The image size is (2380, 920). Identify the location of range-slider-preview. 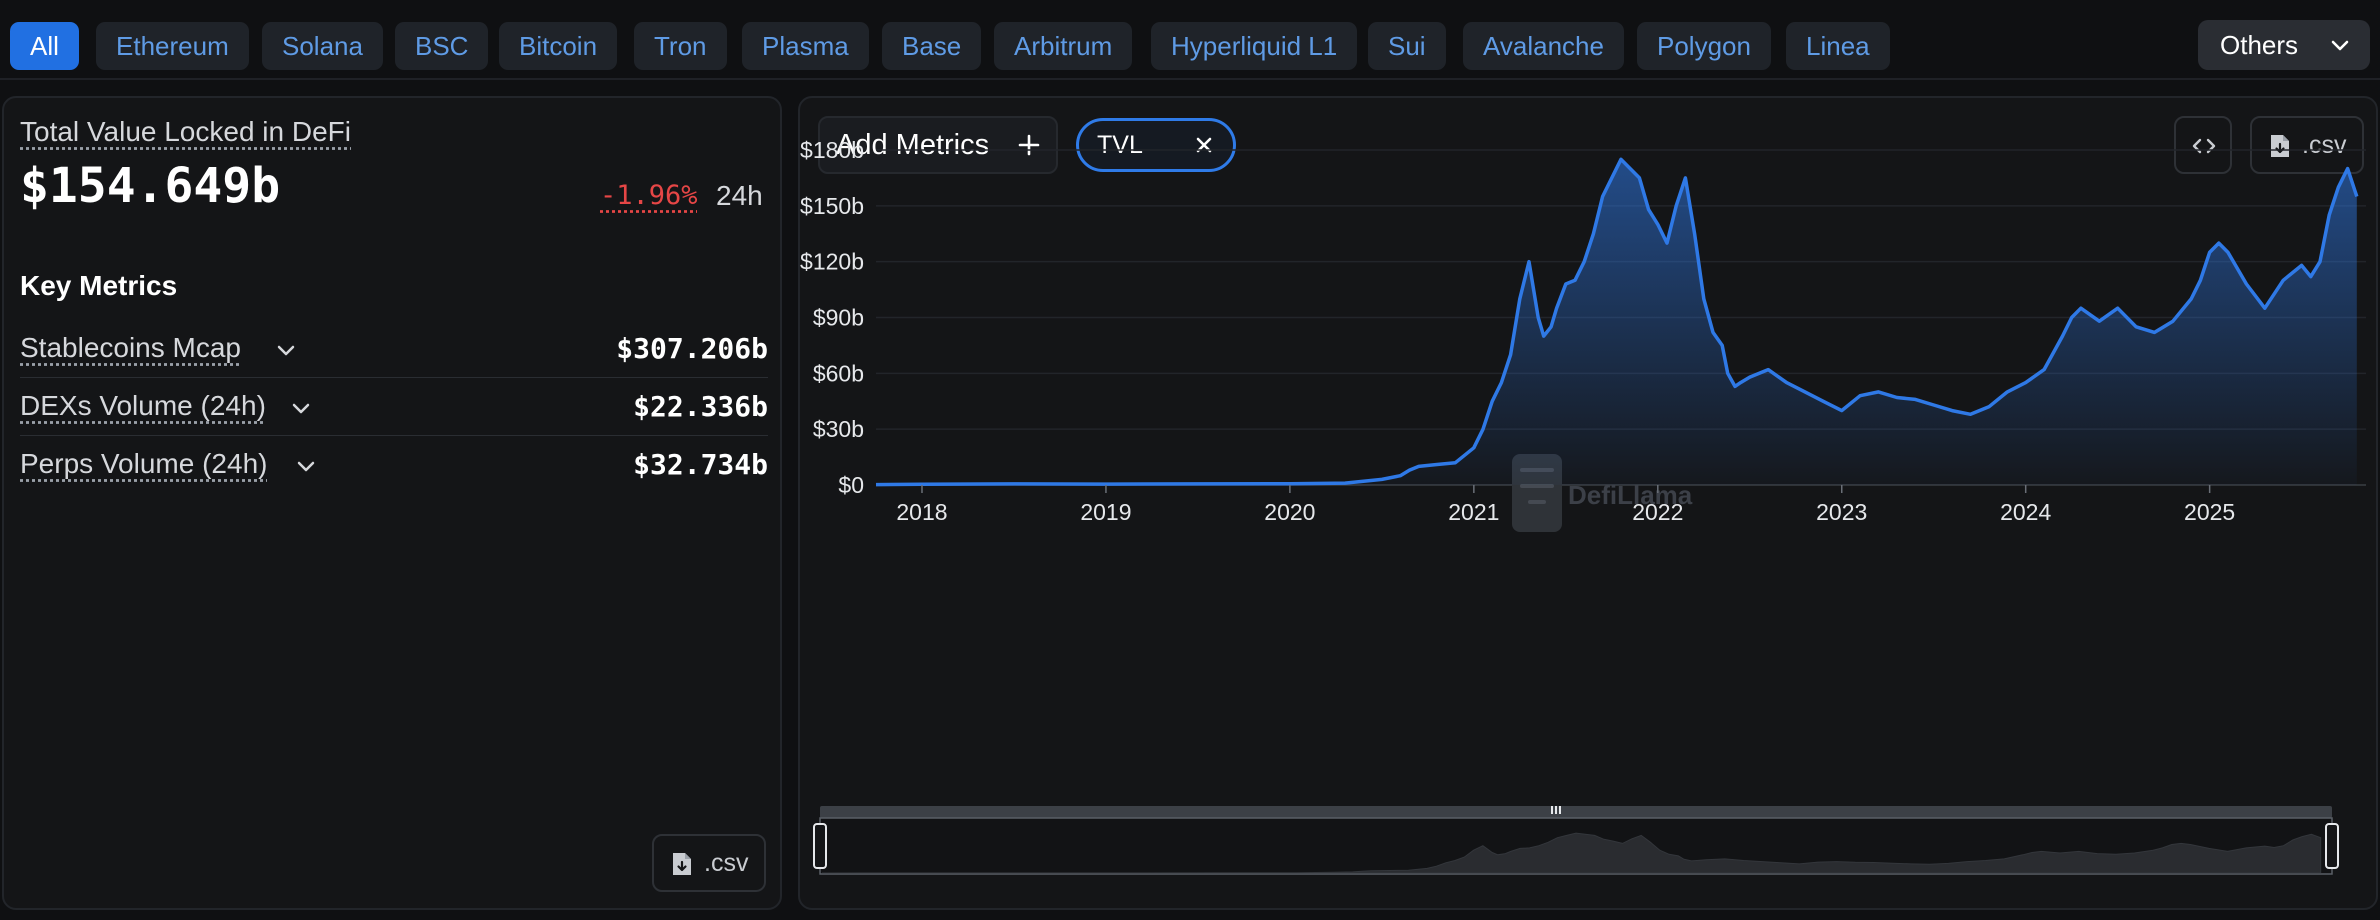
(1571, 853).